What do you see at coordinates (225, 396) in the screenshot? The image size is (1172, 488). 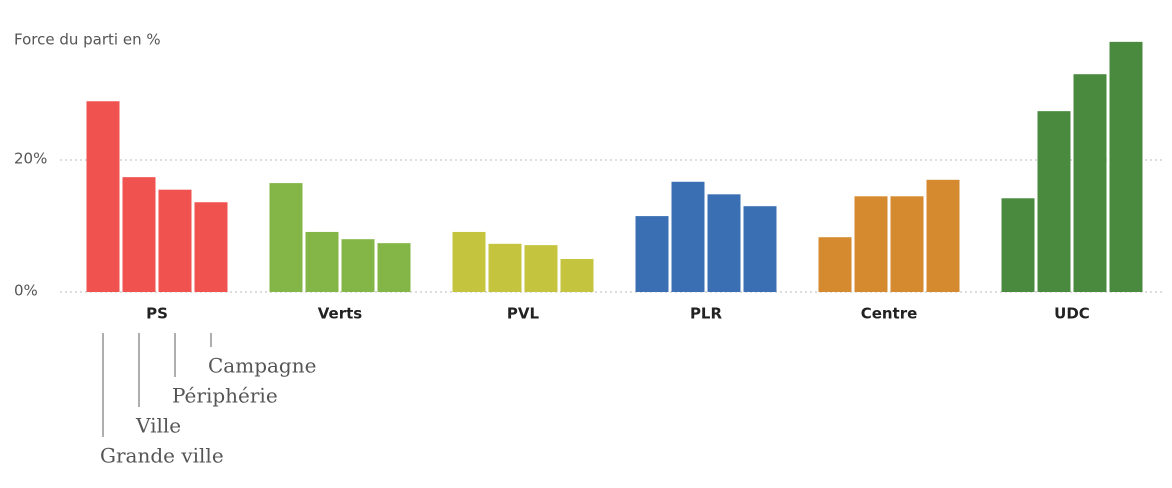 I see `legend-label: Périphérie` at bounding box center [225, 396].